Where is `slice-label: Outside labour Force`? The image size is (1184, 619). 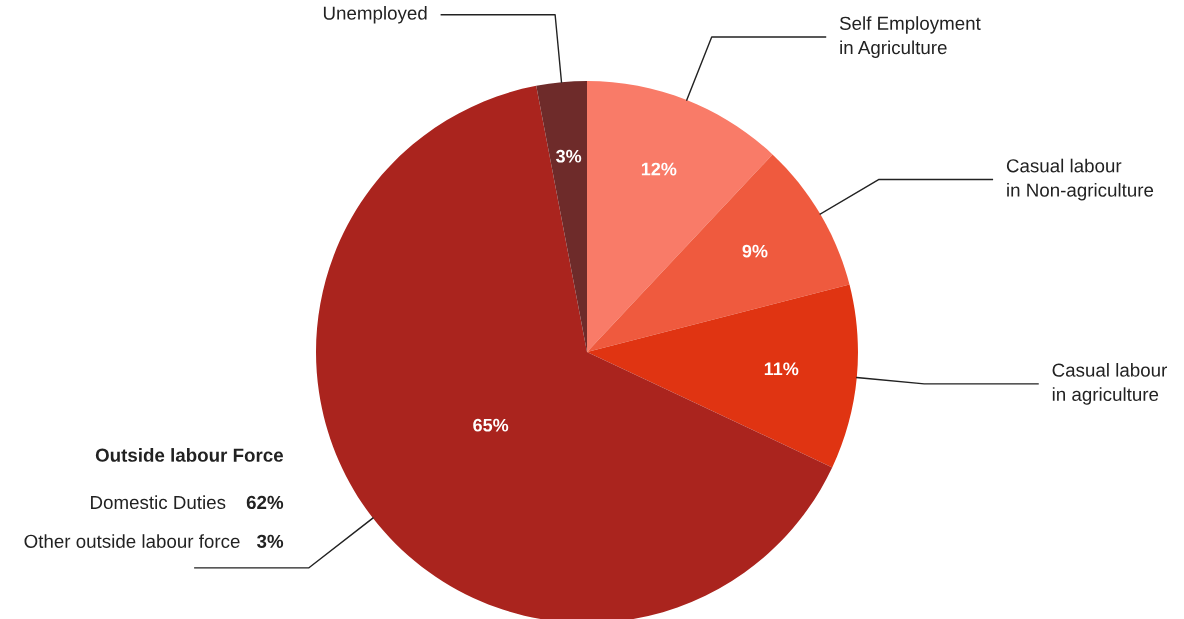 slice-label: Outside labour Force is located at coordinates (189, 455).